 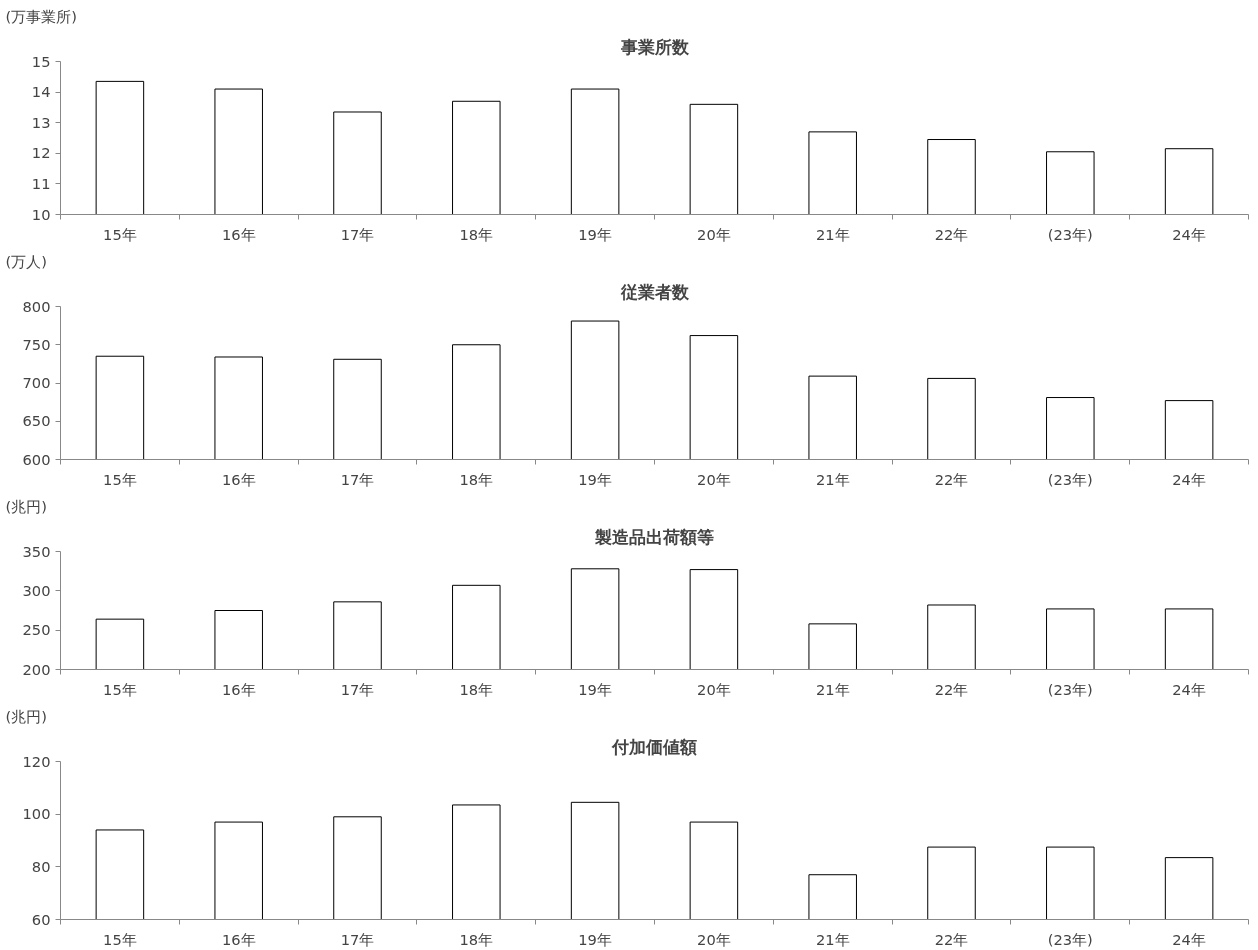 I want to click on y-tick-label: 10, so click(x=41, y=214).